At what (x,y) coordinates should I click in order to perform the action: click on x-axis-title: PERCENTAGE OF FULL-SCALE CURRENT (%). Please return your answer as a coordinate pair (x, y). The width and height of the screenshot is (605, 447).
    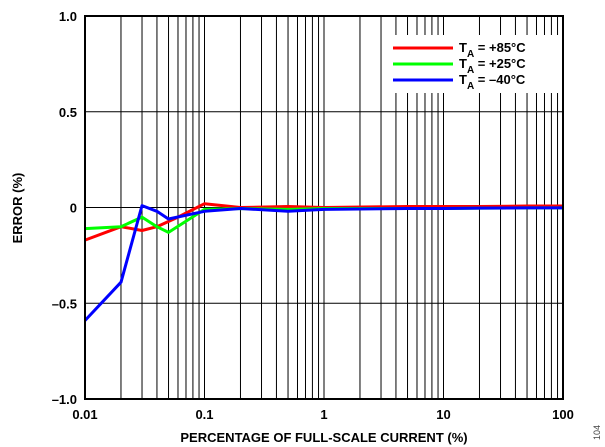
    Looking at the image, I should click on (323, 437).